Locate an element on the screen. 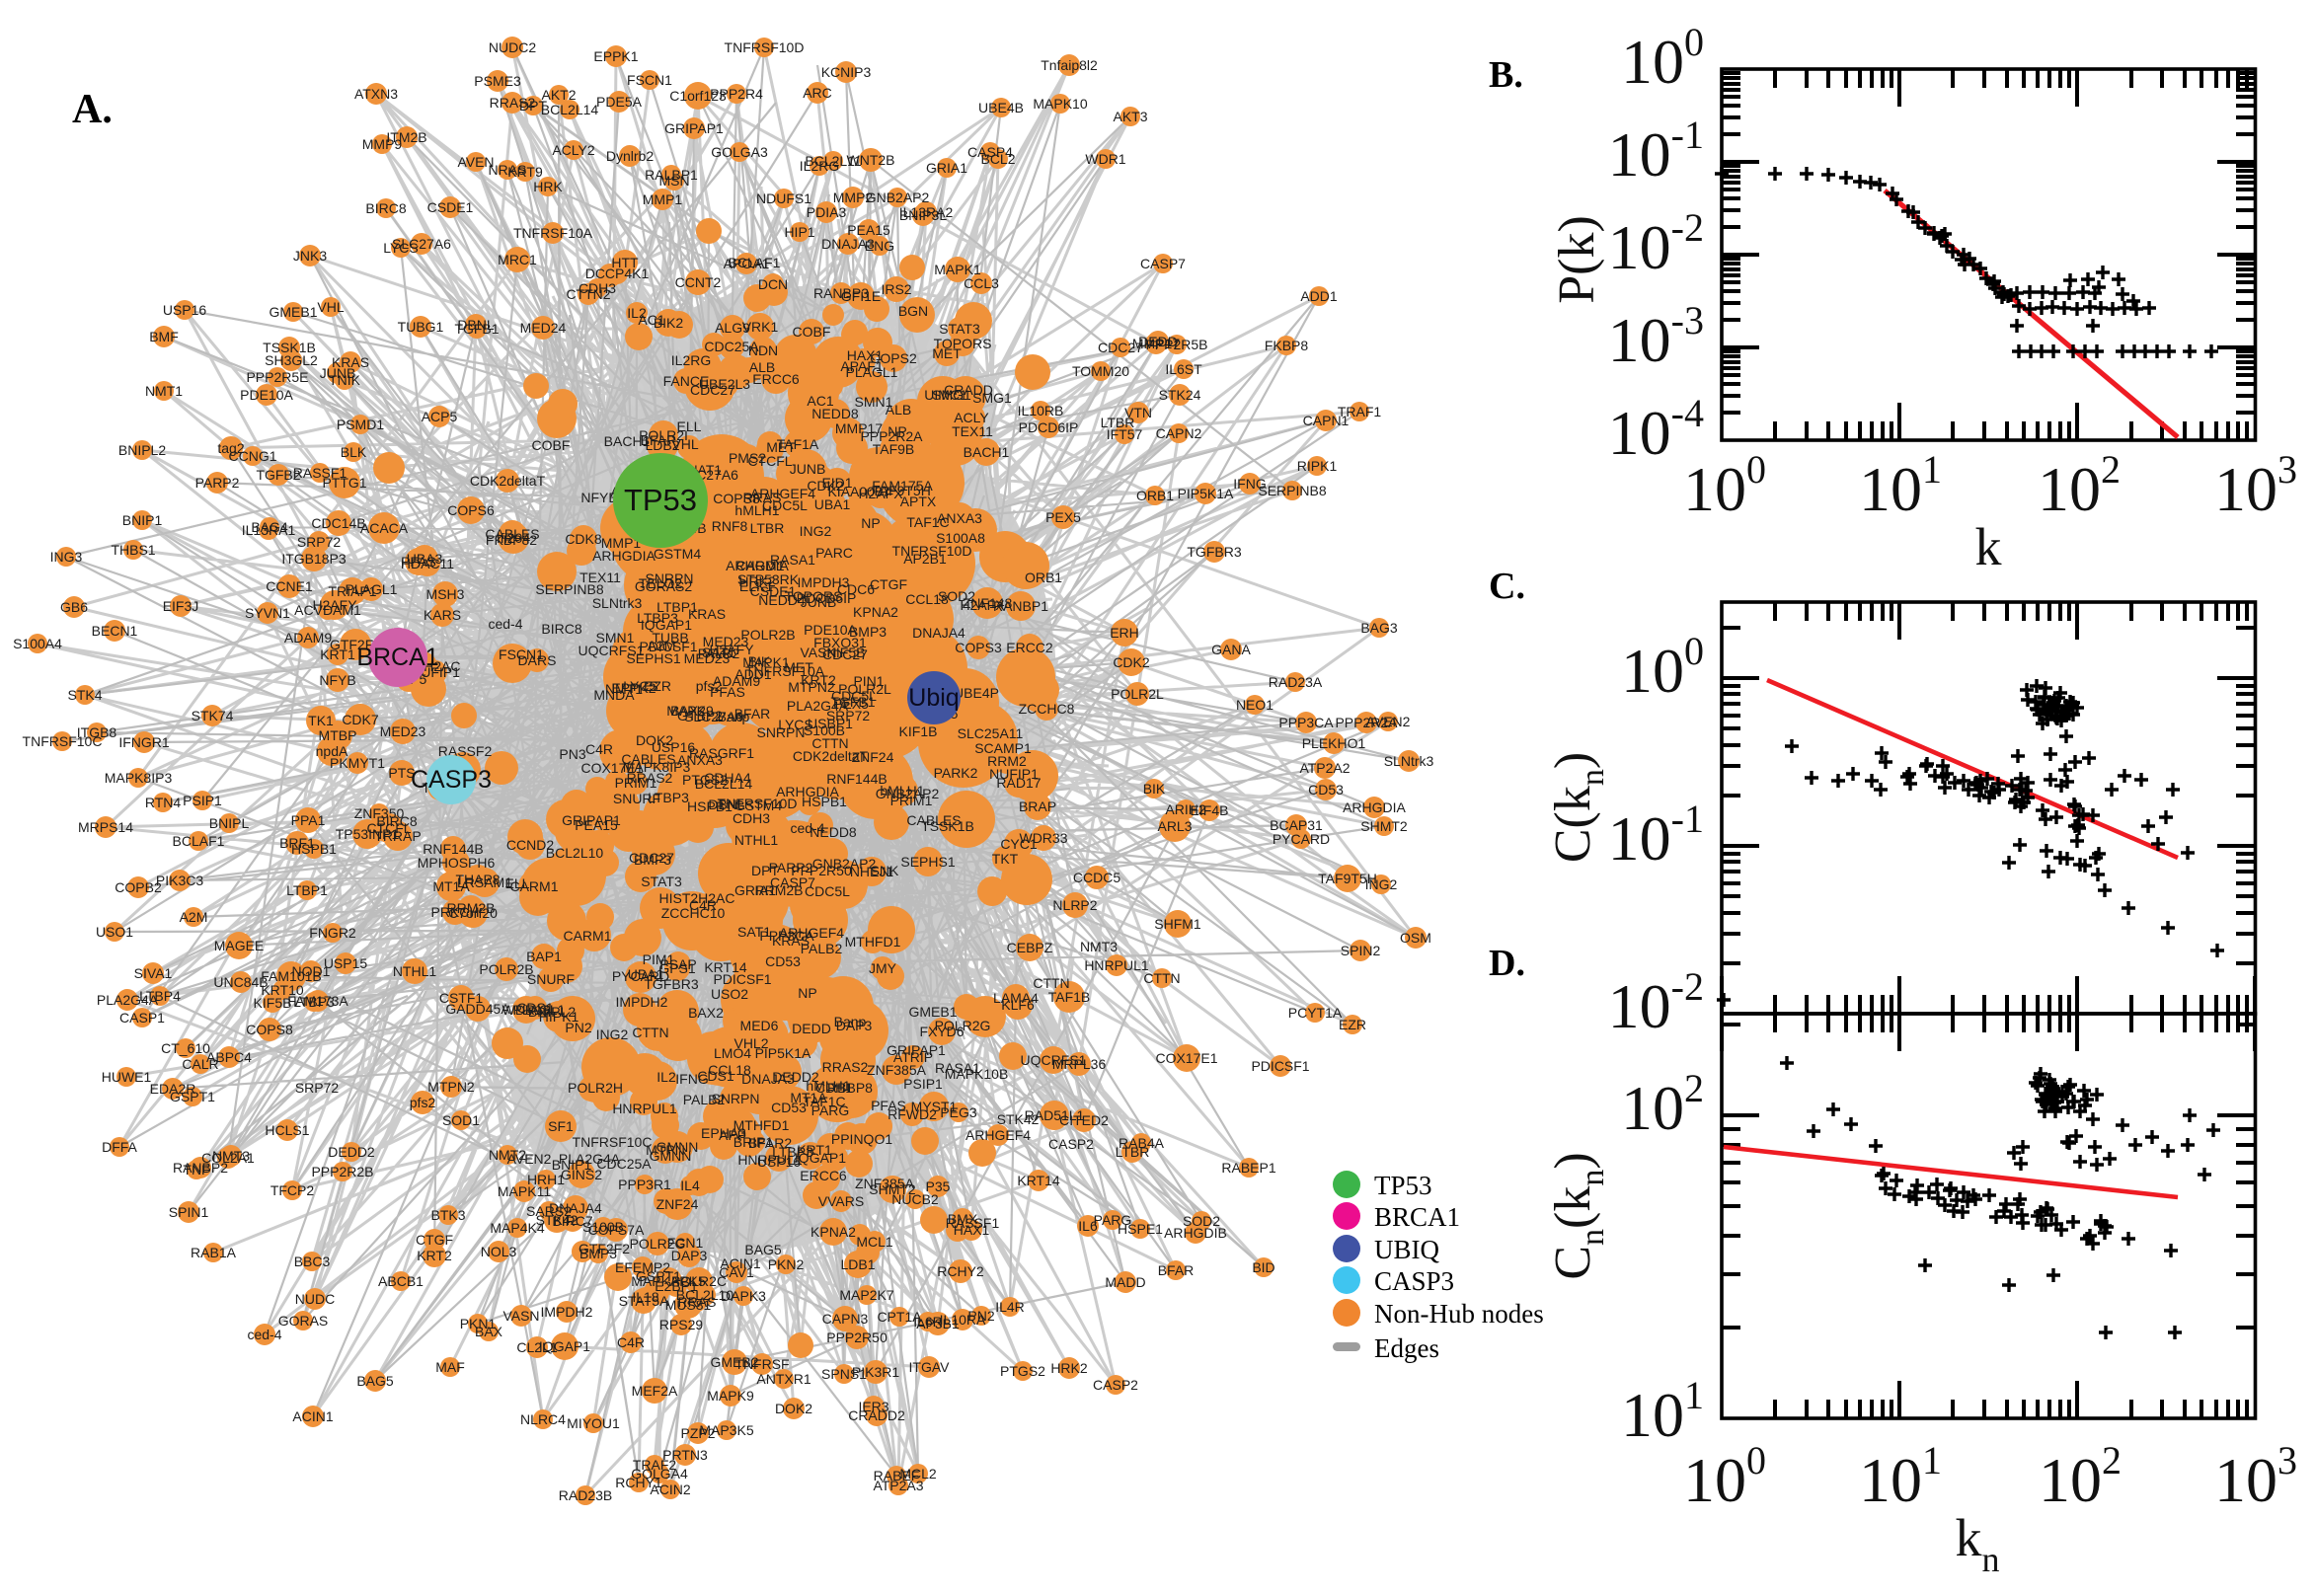 The height and width of the screenshot is (1596, 2316). svg-text: COPS8 is located at coordinates (736, 498).